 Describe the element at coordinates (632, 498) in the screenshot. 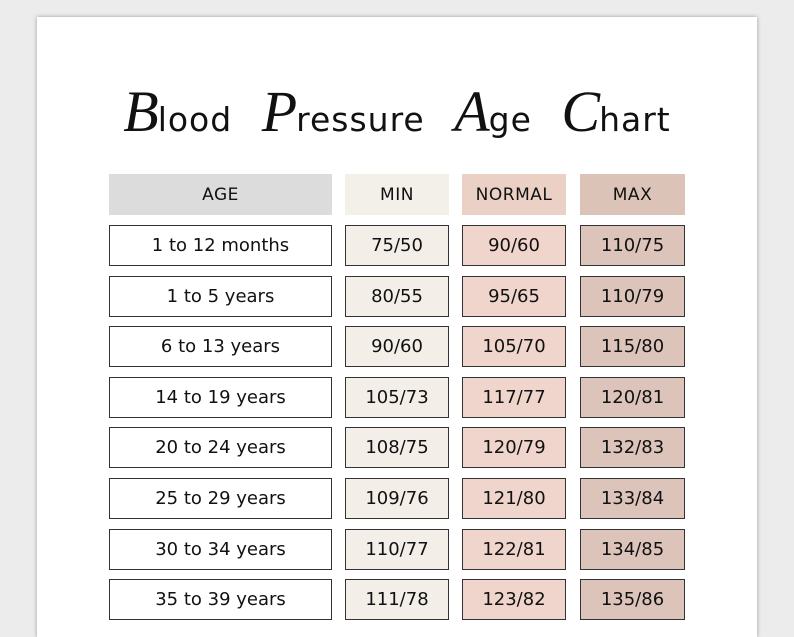

I see `table-cell: 133/84` at that location.